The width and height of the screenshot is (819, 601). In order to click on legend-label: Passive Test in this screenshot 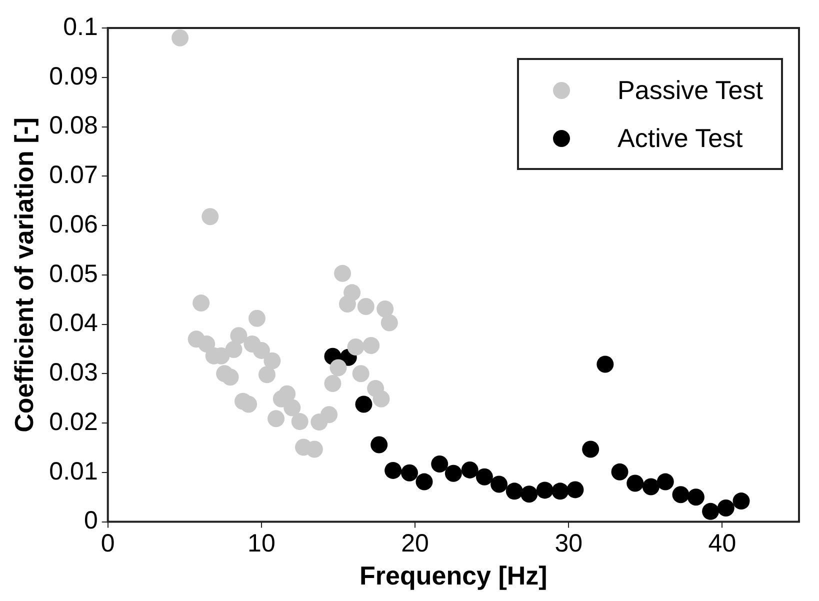, I will do `click(690, 90)`.